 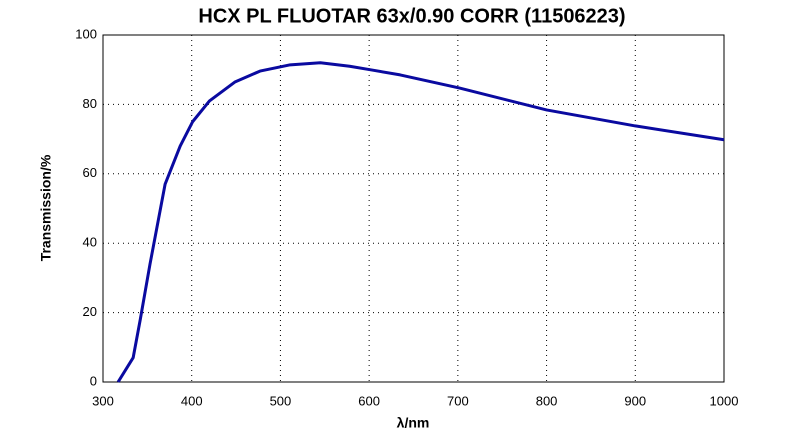 What do you see at coordinates (547, 400) in the screenshot?
I see `x-tick-label: 800` at bounding box center [547, 400].